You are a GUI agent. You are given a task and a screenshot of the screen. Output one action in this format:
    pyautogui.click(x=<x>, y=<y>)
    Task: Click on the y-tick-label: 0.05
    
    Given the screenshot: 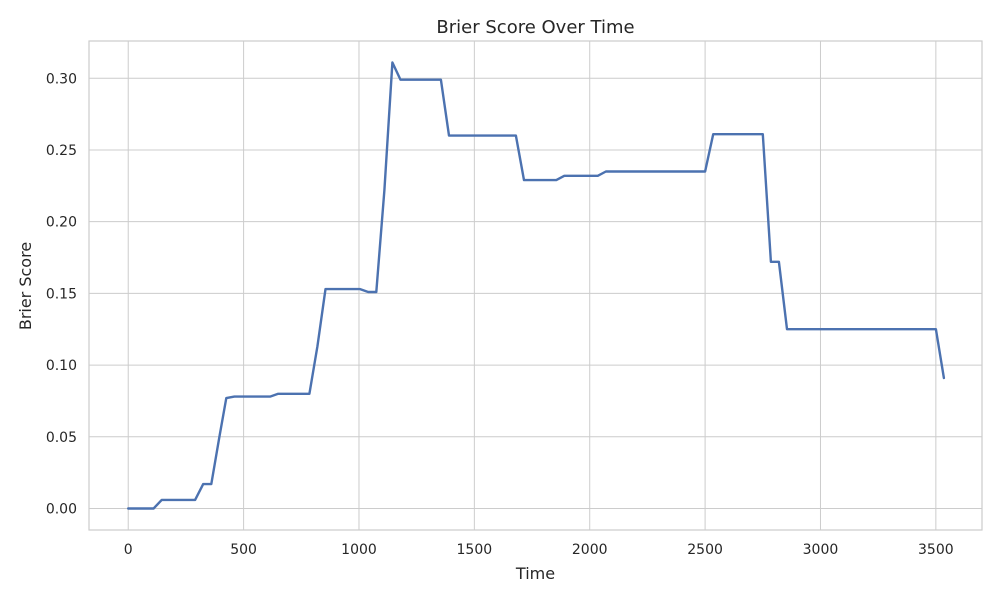 What is the action you would take?
    pyautogui.click(x=61, y=438)
    